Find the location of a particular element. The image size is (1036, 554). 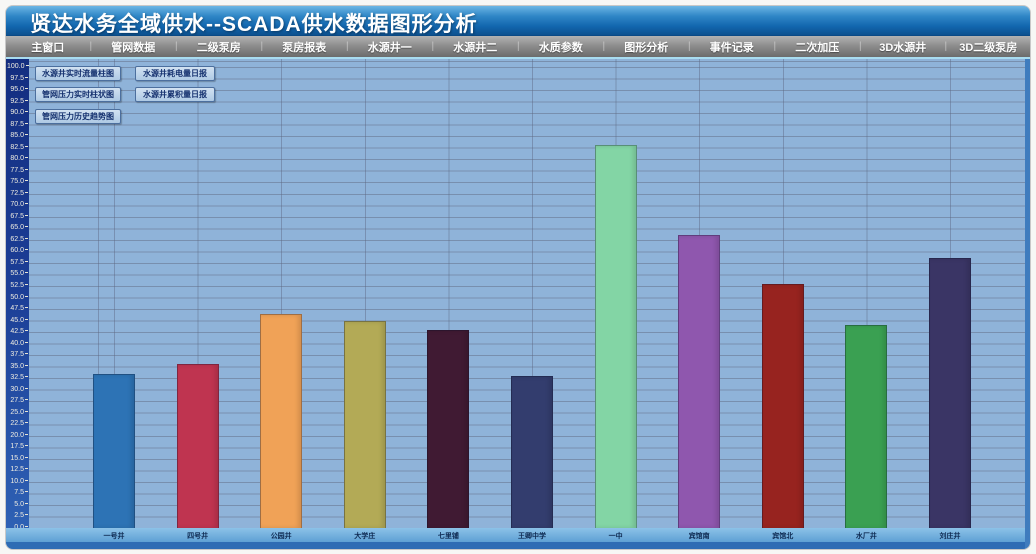

y-tick-label: 75.0 is located at coordinates (17, 182).